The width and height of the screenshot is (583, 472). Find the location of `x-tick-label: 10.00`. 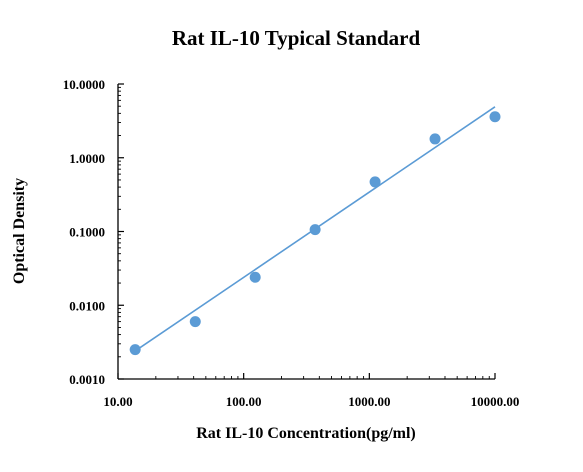

x-tick-label: 10.00 is located at coordinates (117, 401).